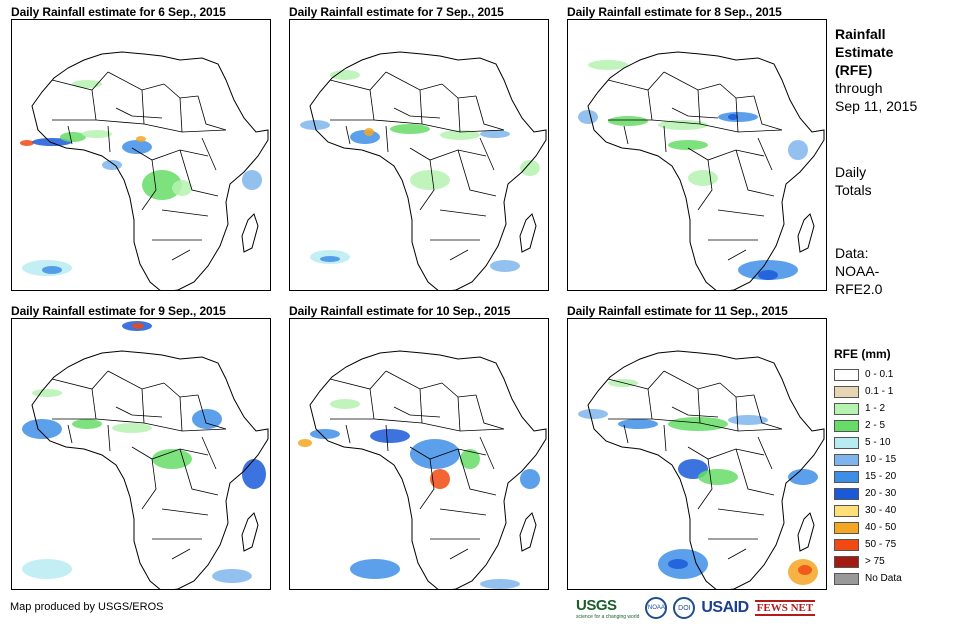 This screenshot has height=626, width=967. I want to click on legend-label: 40 - 50, so click(881, 527).